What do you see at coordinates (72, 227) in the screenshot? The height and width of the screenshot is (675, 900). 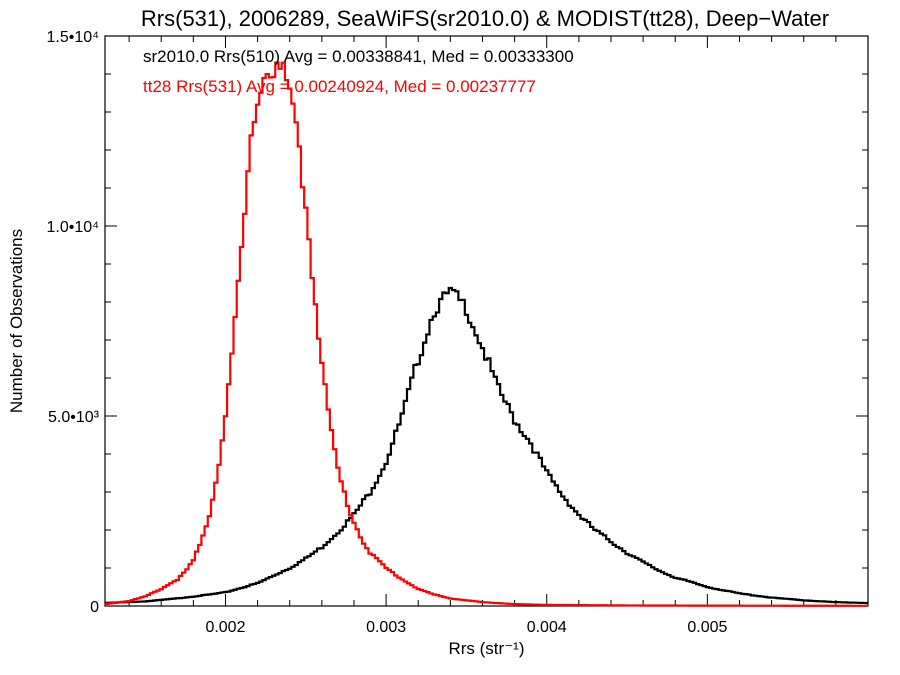 I see `y-tick-label: 1.0•10⁴` at bounding box center [72, 227].